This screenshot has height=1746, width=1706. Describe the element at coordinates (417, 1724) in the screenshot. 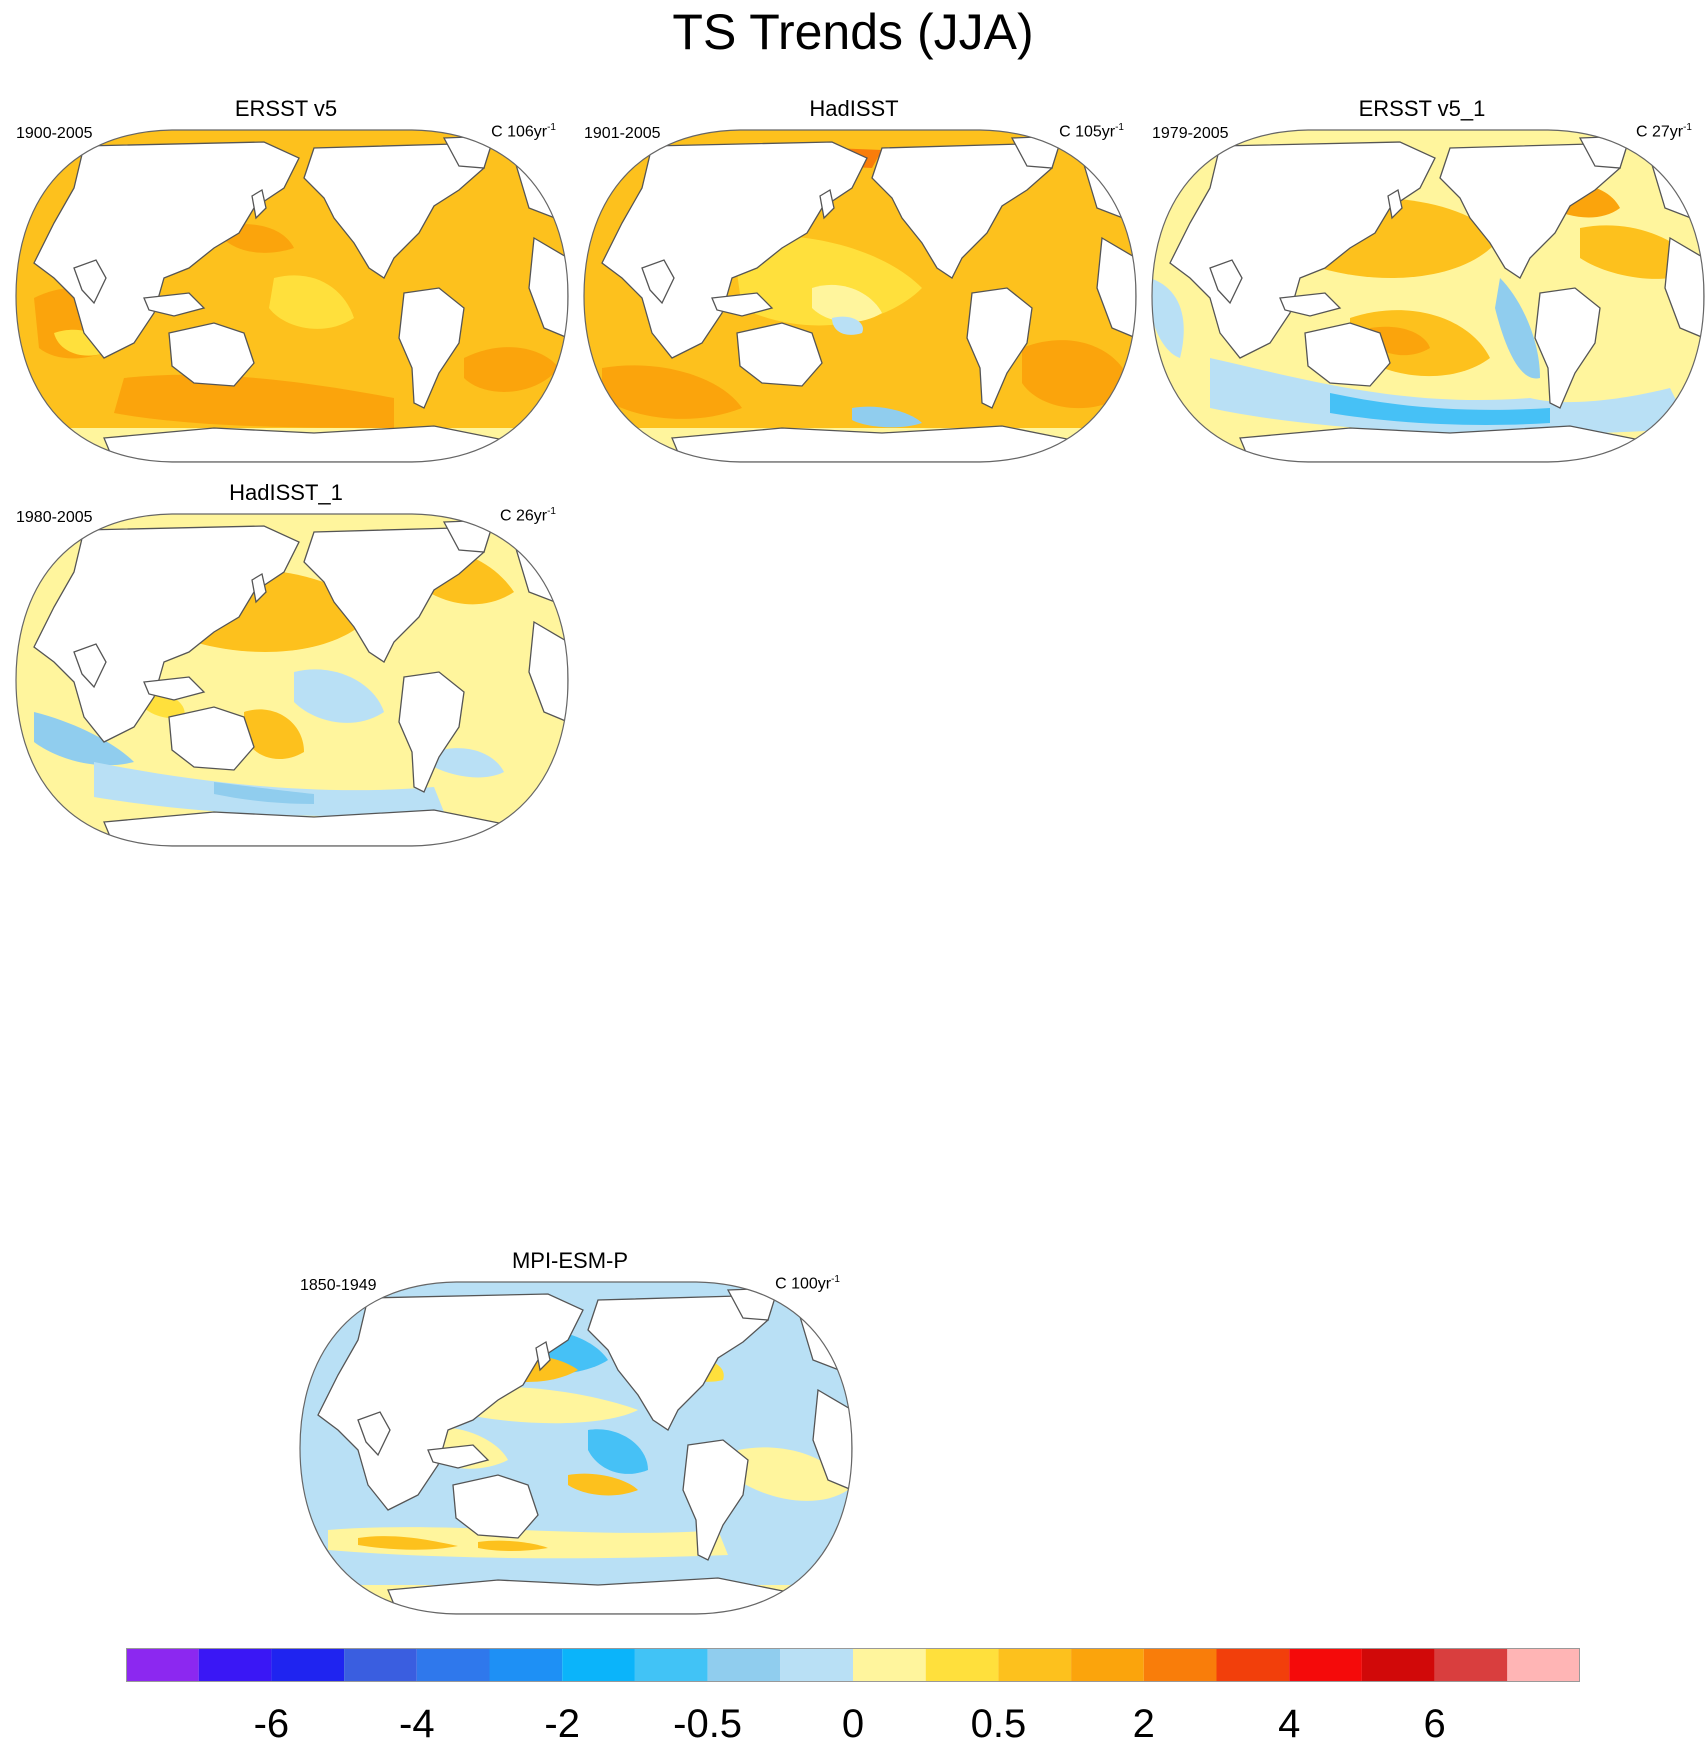

I see `colorbar-tick-label: -4` at that location.